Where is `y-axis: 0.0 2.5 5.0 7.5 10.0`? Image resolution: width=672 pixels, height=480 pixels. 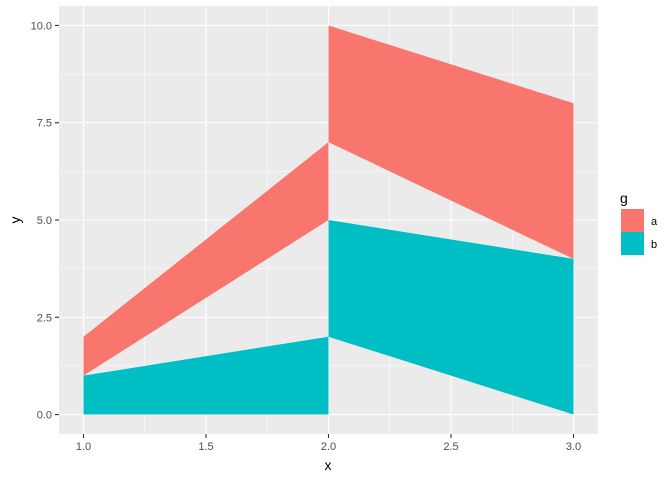
y-axis: 0.0 2.5 5.0 7.5 10.0 is located at coordinates (45, 221).